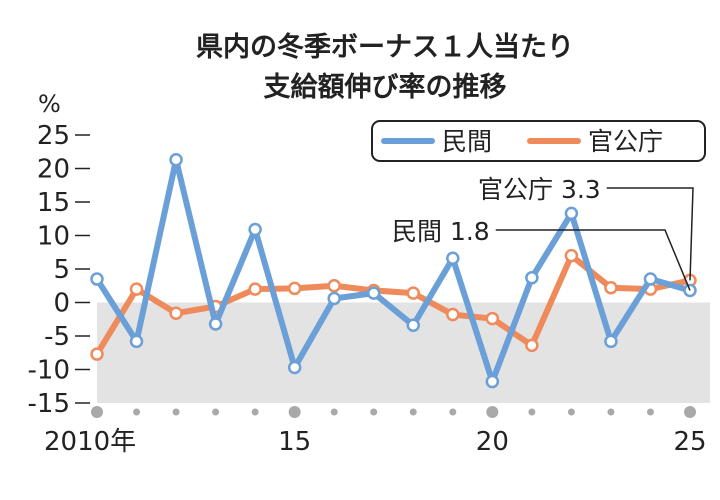 This screenshot has height=500, width=720. What do you see at coordinates (49, 404) in the screenshot?
I see `y-tick-label: -15` at bounding box center [49, 404].